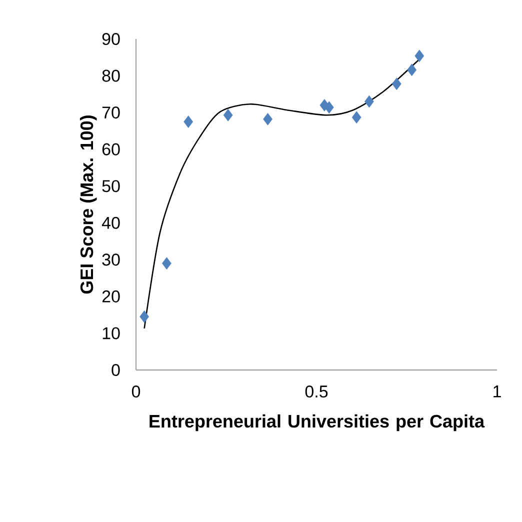  Describe the element at coordinates (317, 423) in the screenshot. I see `x-axis-title: Entrepreneurial Universities per Capita` at that location.